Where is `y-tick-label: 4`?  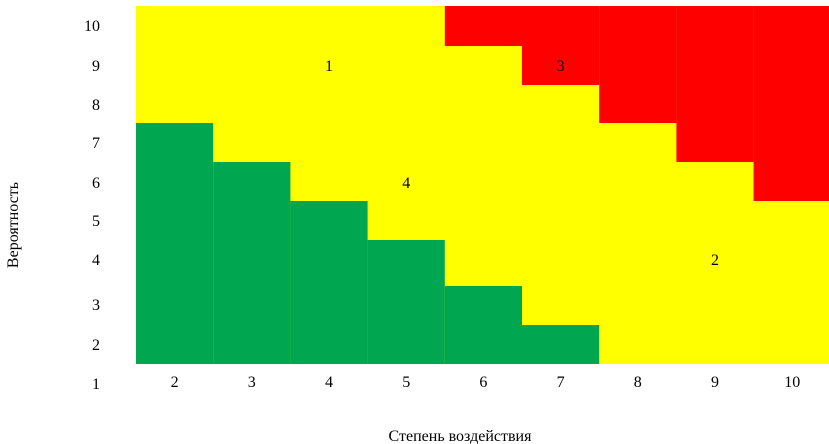
y-tick-label: 4 is located at coordinates (96, 260).